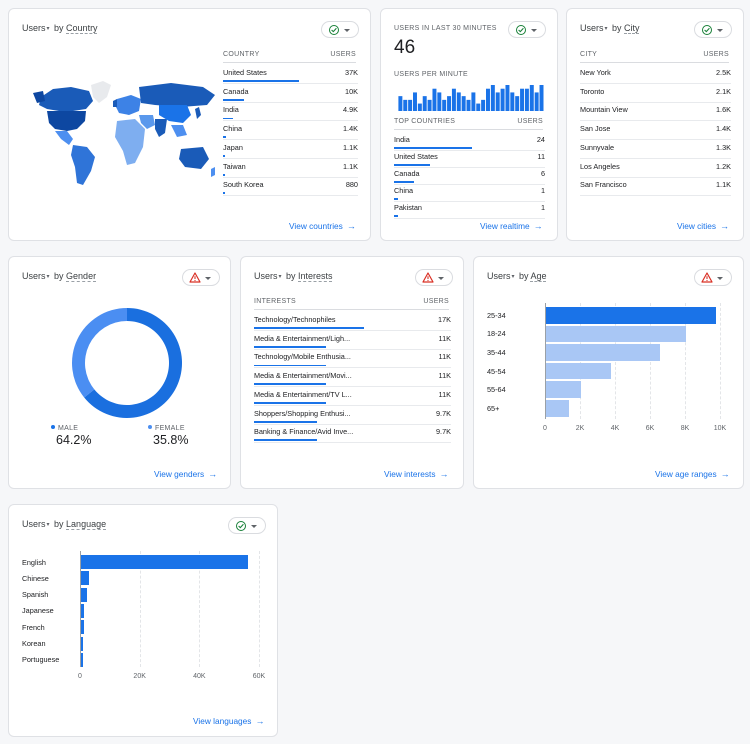 Image resolution: width=750 pixels, height=744 pixels. Describe the element at coordinates (589, 54) in the screenshot. I see `column-header-city: CITY` at that location.